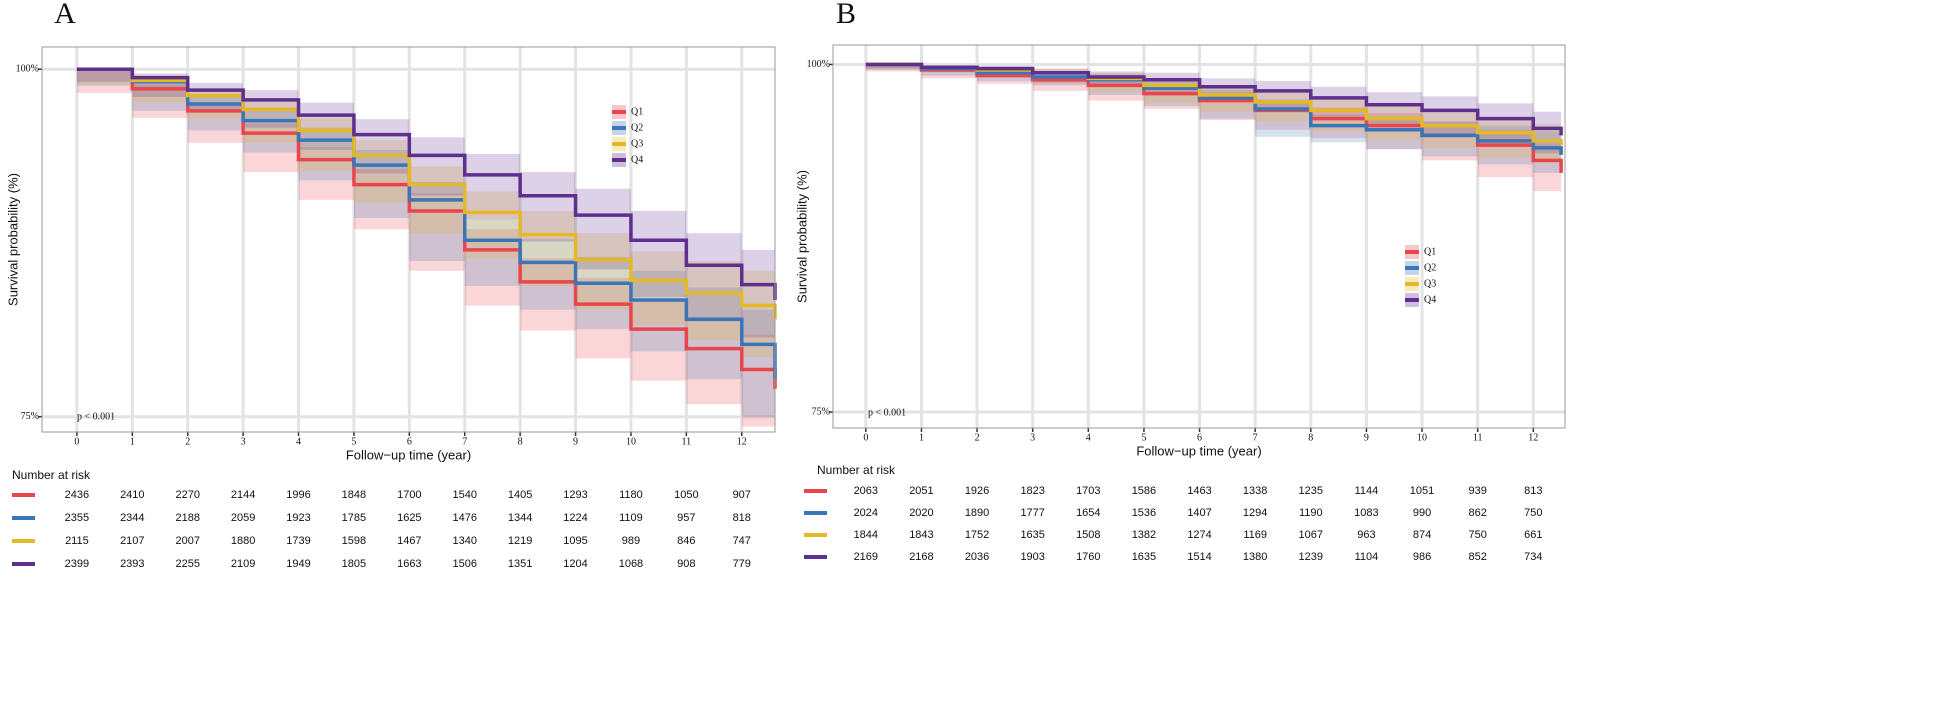  What do you see at coordinates (1430, 251) in the screenshot?
I see `legend-label: Q1` at bounding box center [1430, 251].